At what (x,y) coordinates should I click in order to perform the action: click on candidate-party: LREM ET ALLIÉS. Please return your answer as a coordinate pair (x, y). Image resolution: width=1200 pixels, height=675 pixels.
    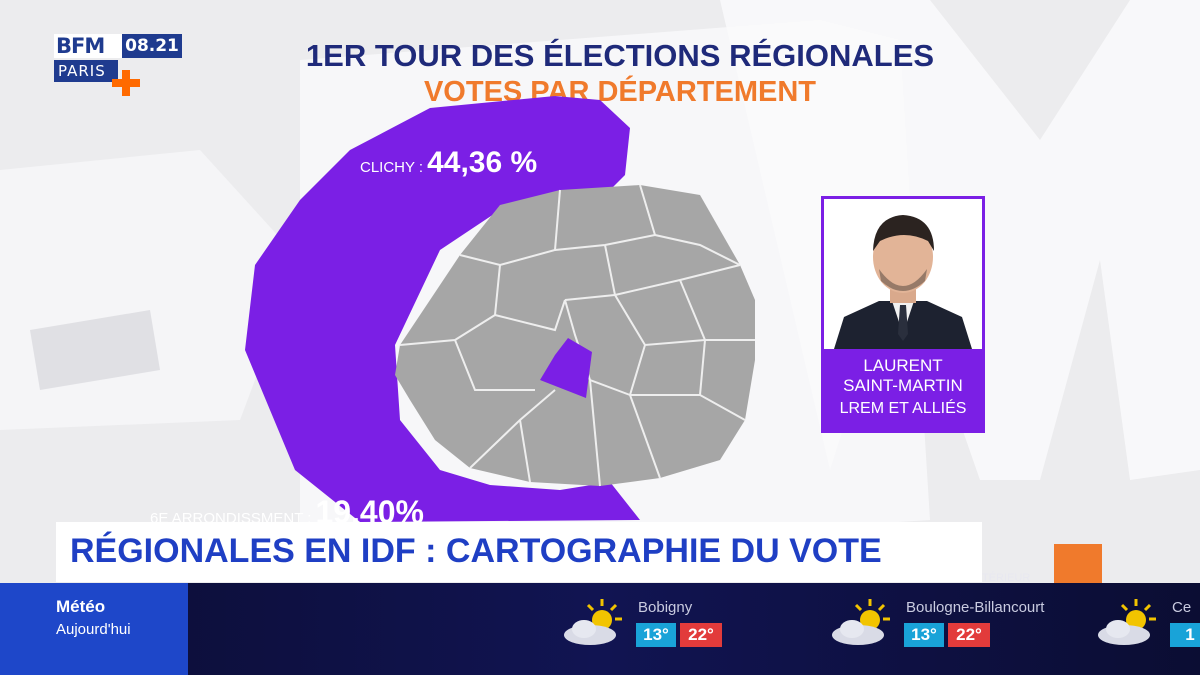
    Looking at the image, I should click on (903, 408).